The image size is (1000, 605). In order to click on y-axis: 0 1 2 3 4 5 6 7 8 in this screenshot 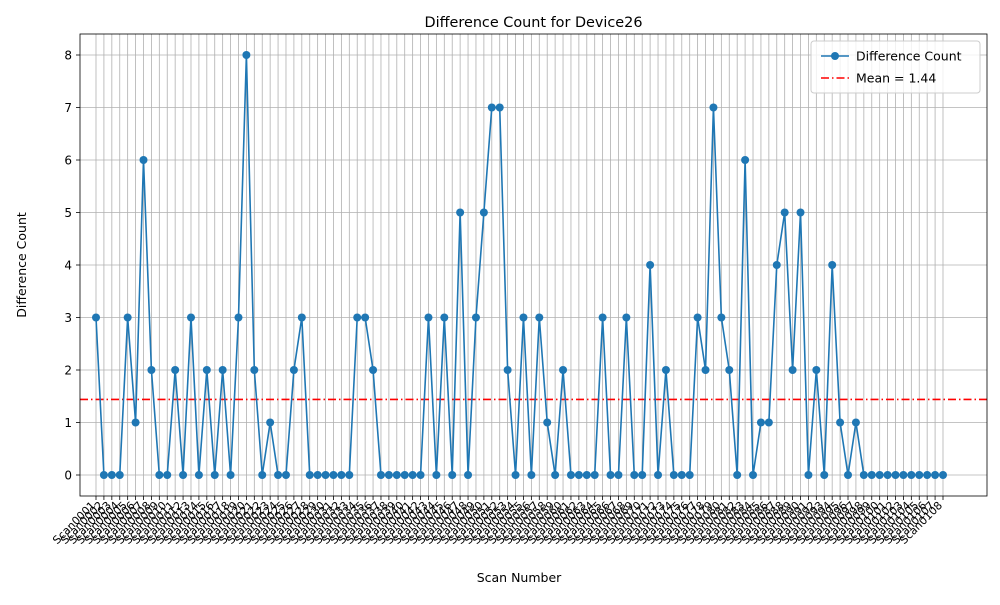, I will do `click(72, 266)`.